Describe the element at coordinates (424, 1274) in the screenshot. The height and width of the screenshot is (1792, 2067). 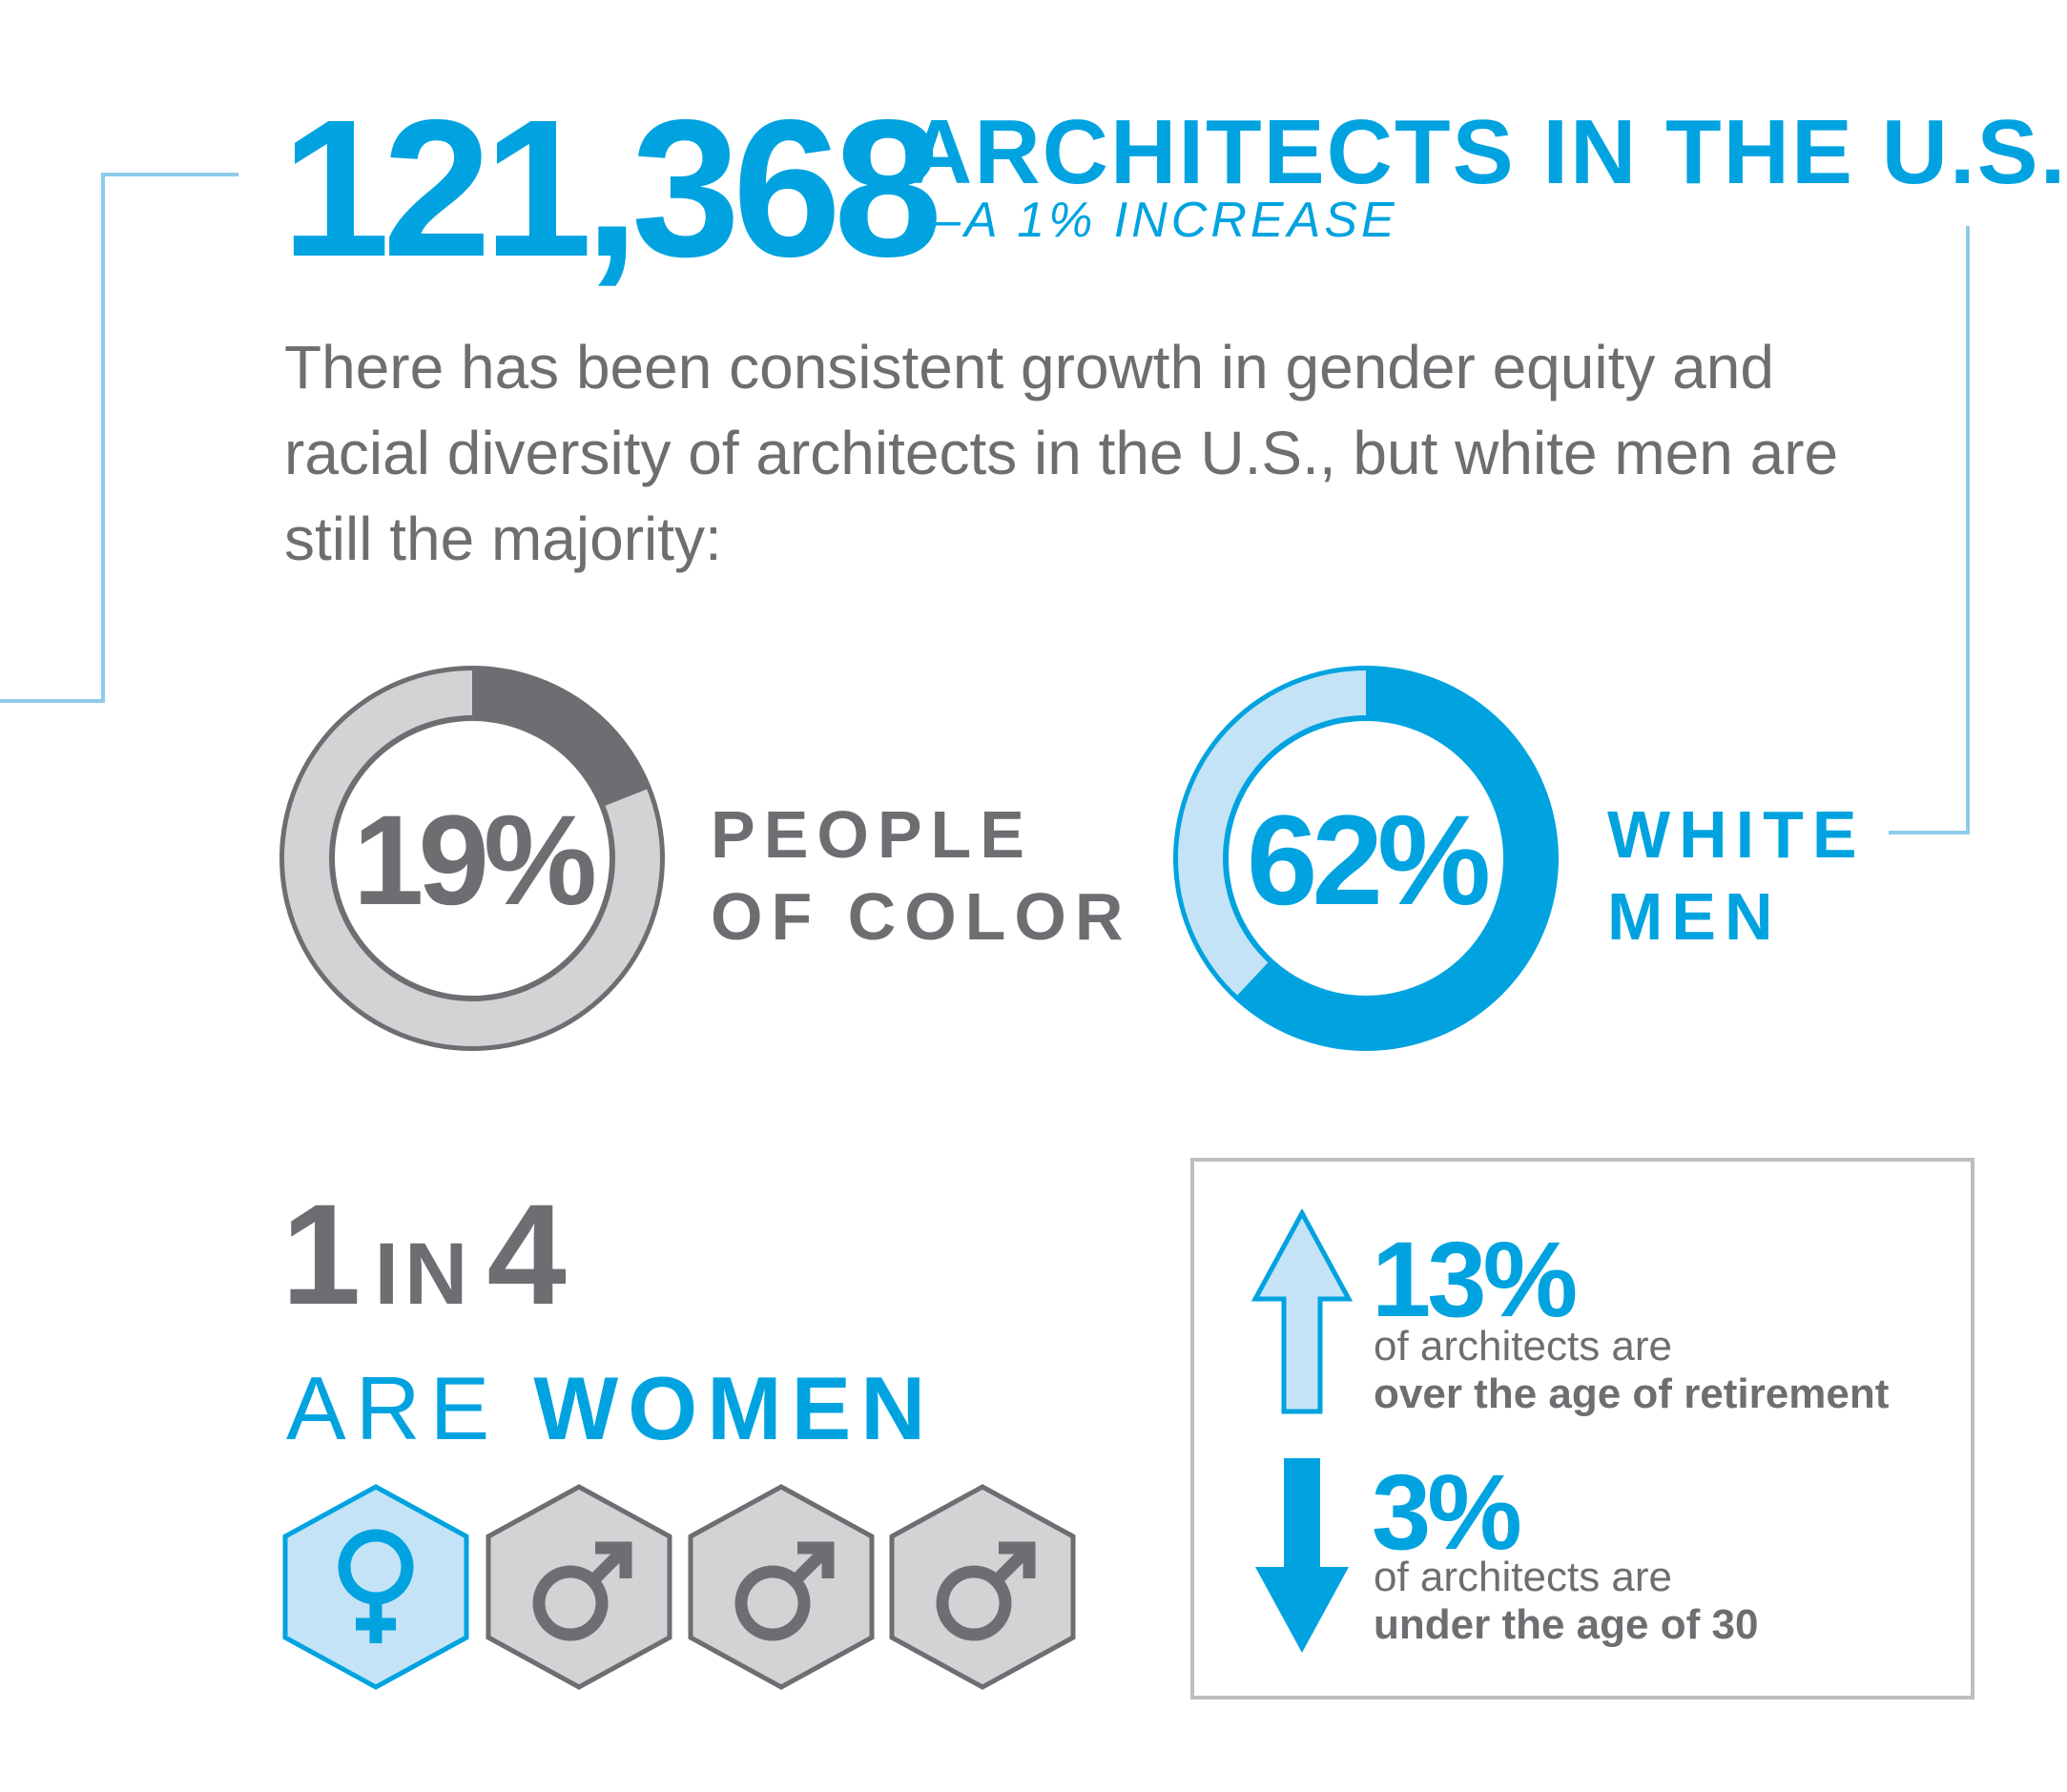
I see `ratio-in: IN` at that location.